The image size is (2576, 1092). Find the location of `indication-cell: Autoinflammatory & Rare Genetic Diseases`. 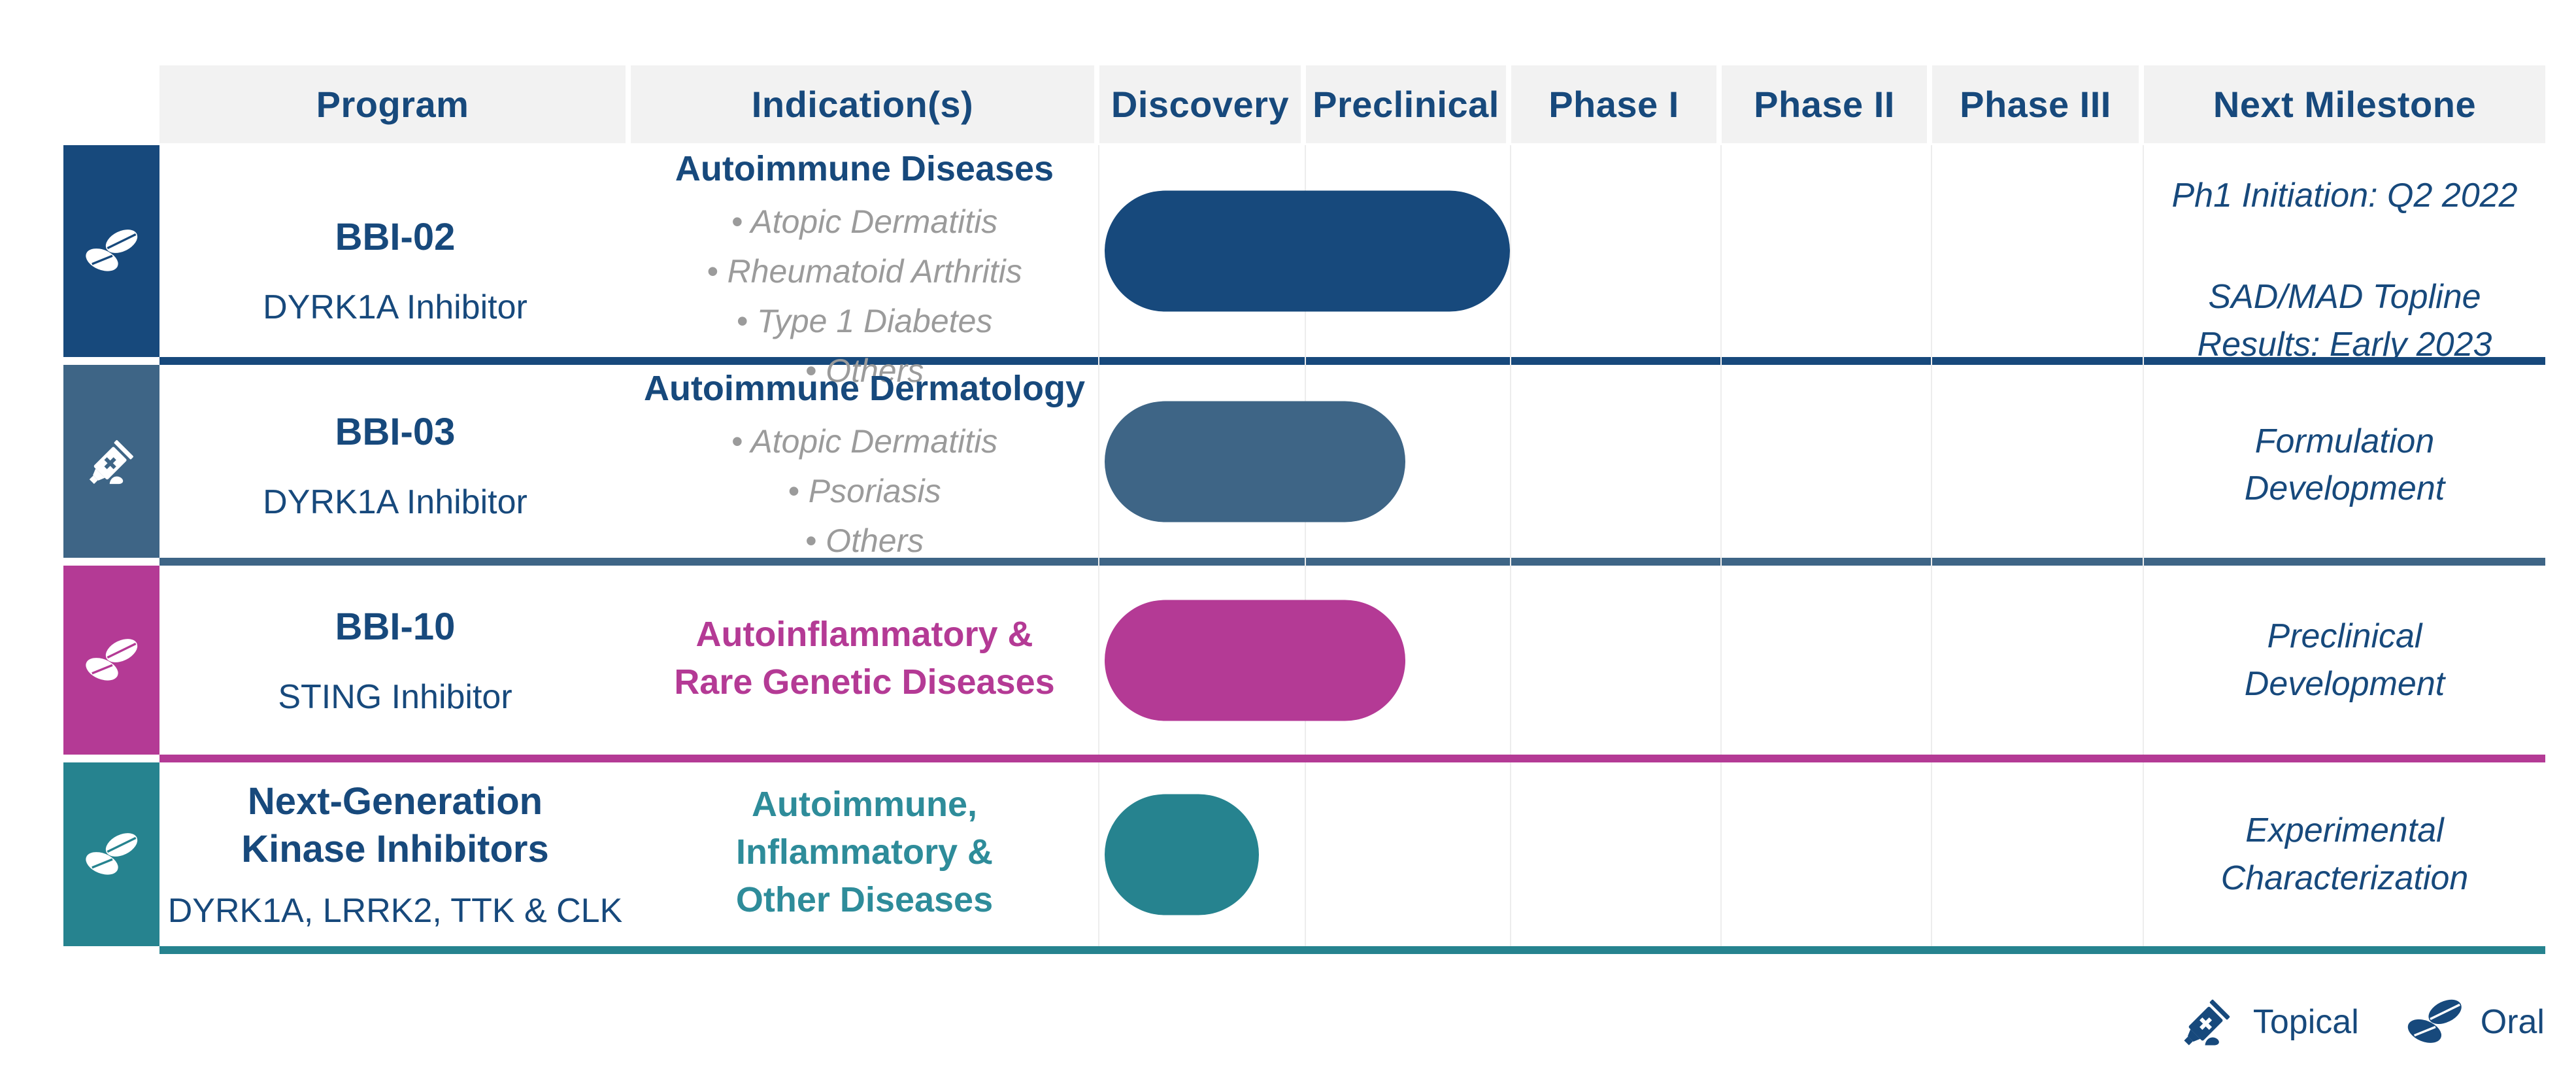

indication-cell: Autoinflammatory & Rare Genetic Diseases is located at coordinates (865, 660).